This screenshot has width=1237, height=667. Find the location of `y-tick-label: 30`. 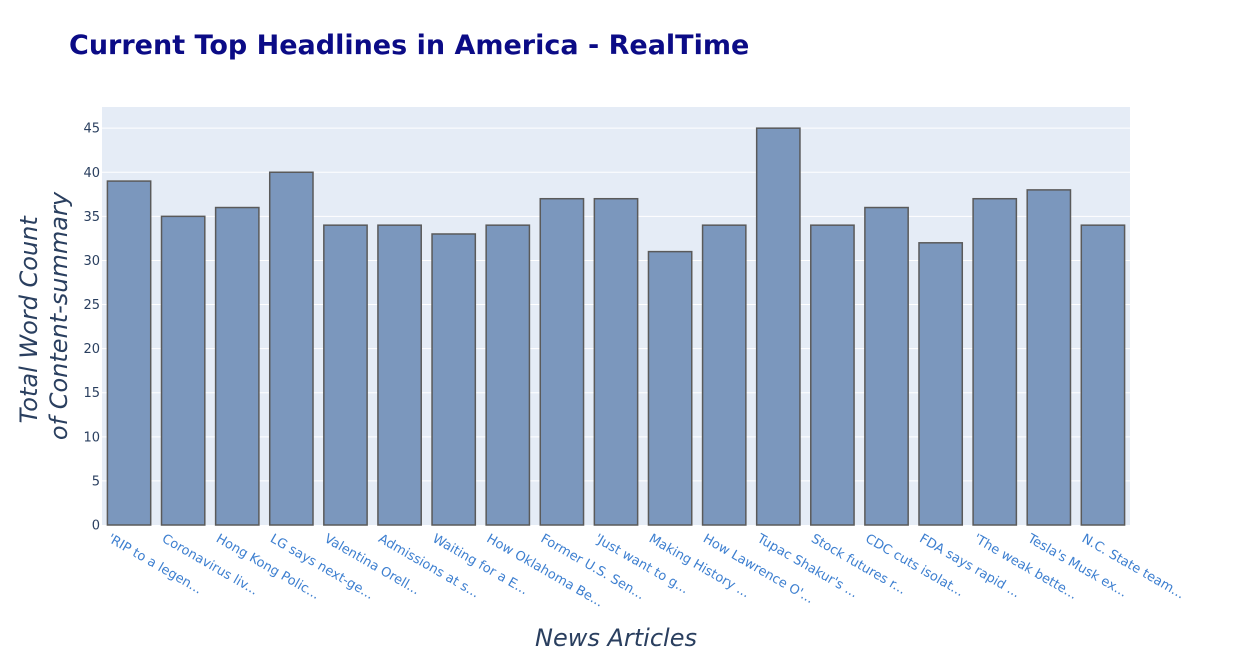

y-tick-label: 30 is located at coordinates (91, 261).